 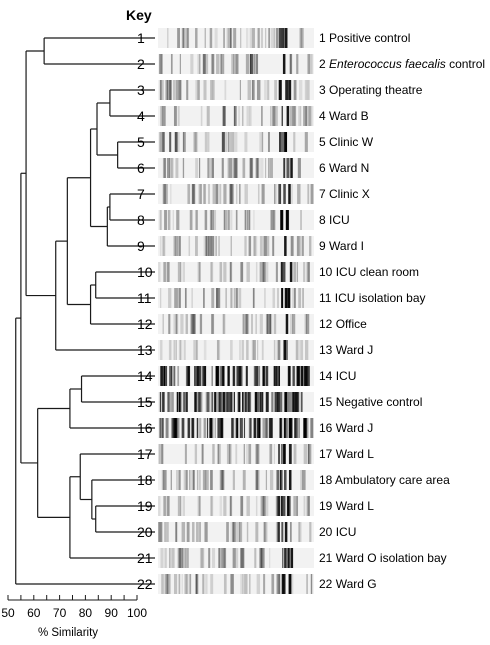 What do you see at coordinates (370, 402) in the screenshot?
I see `lane-label: 15 Negative control` at bounding box center [370, 402].